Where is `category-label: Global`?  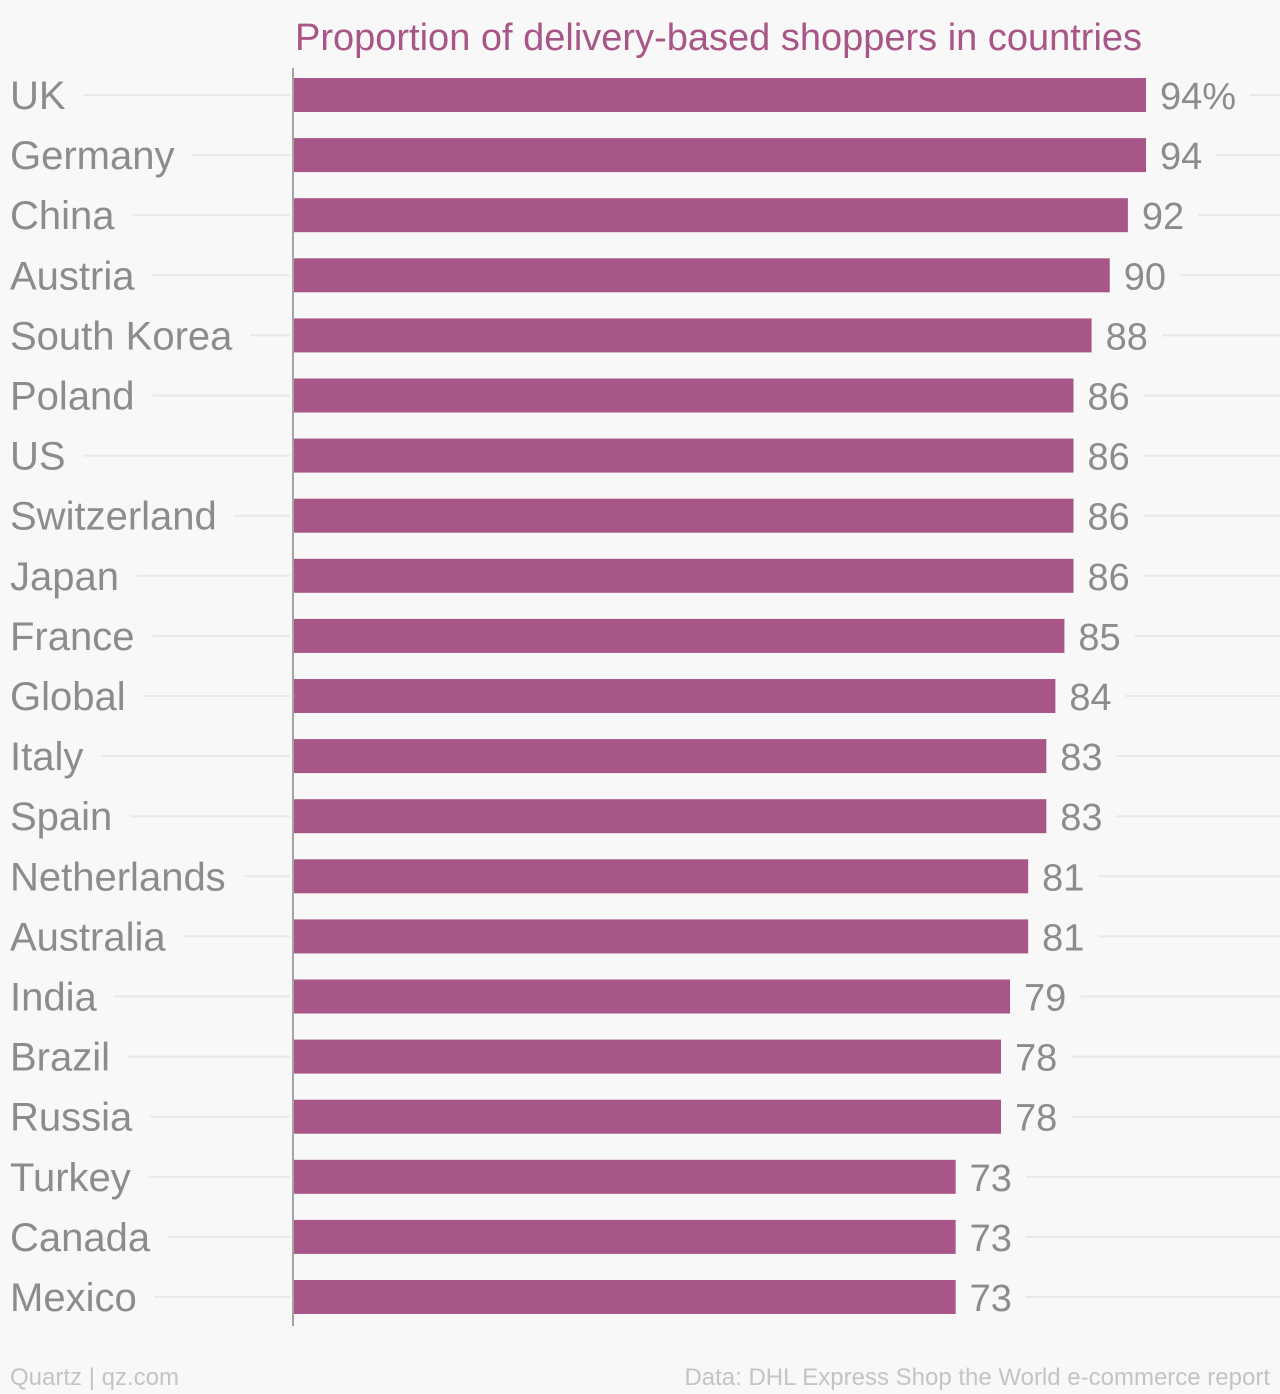
category-label: Global is located at coordinates (68, 697).